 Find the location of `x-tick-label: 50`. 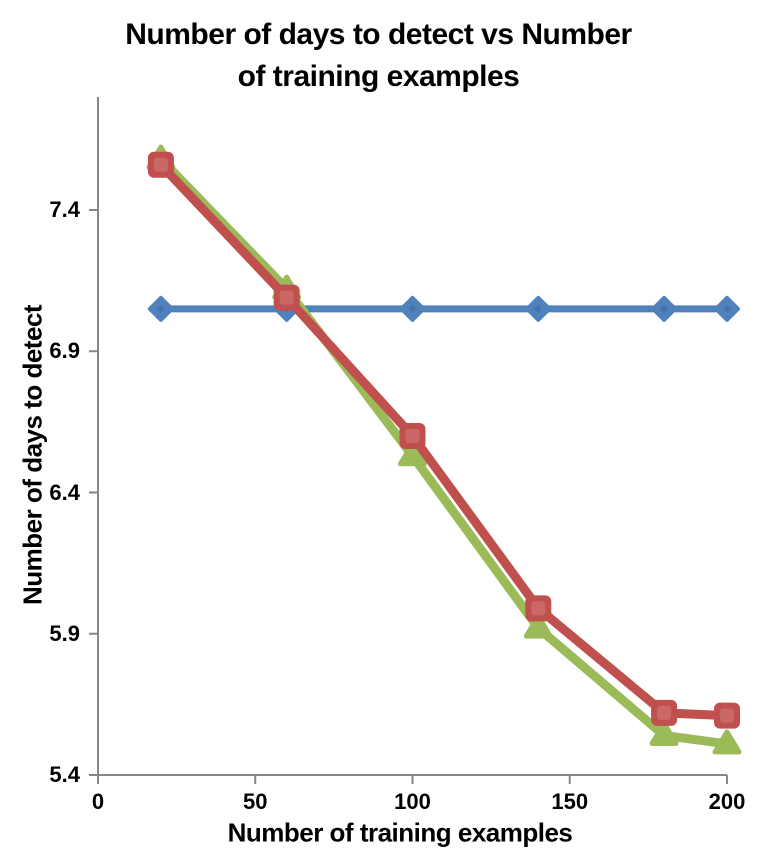

x-tick-label: 50 is located at coordinates (255, 801).